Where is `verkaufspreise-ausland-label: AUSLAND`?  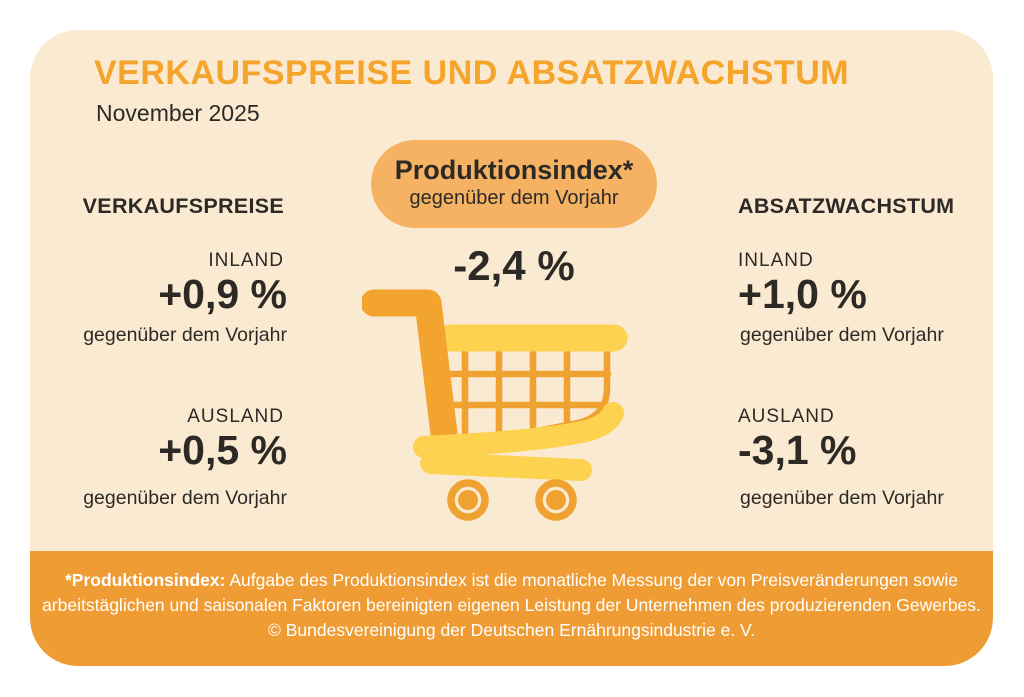
verkaufspreise-ausland-label: AUSLAND is located at coordinates (235, 416).